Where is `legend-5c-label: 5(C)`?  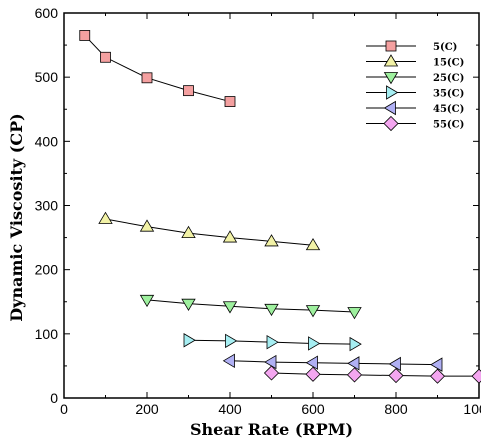
legend-5c-label: 5(C) is located at coordinates (445, 47).